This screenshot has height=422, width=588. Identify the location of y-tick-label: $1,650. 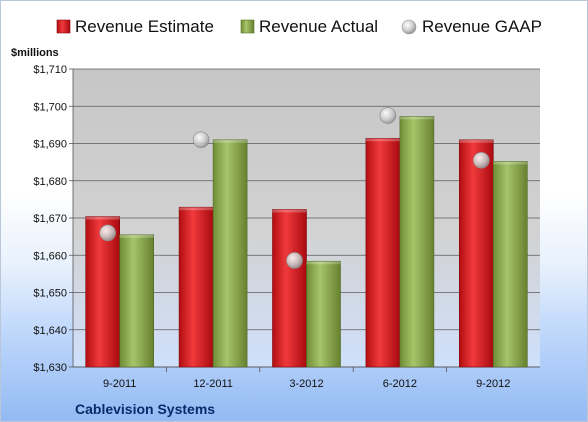
(50, 294).